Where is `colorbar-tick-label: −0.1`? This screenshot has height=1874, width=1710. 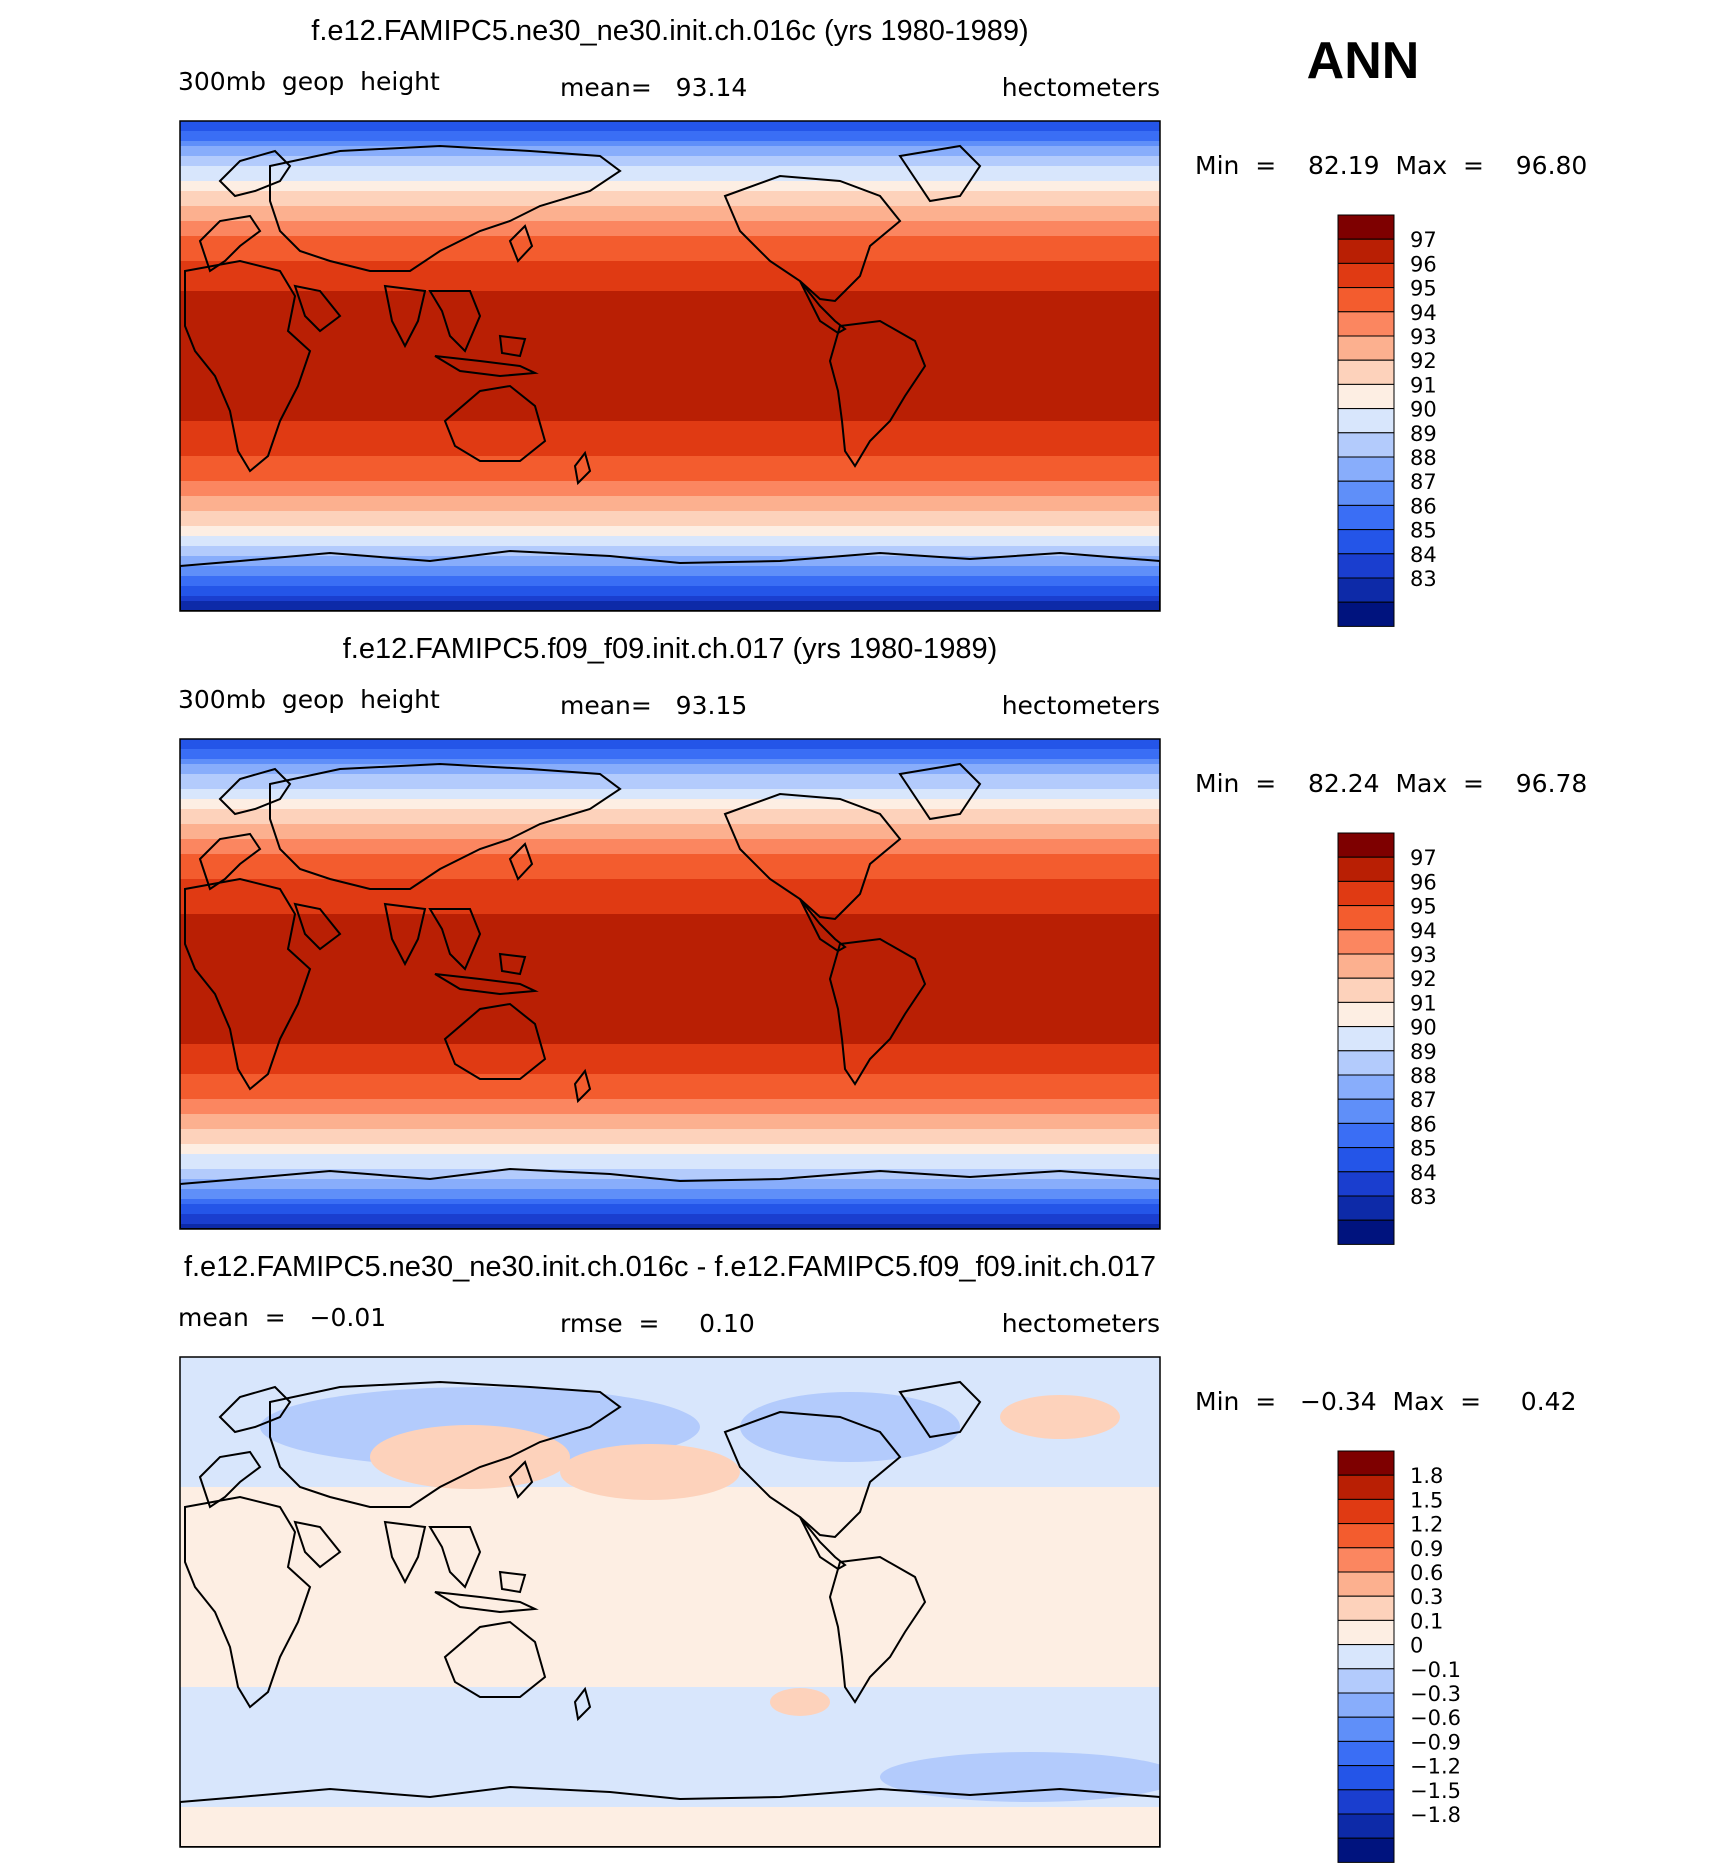 colorbar-tick-label: −0.1 is located at coordinates (1435, 1670).